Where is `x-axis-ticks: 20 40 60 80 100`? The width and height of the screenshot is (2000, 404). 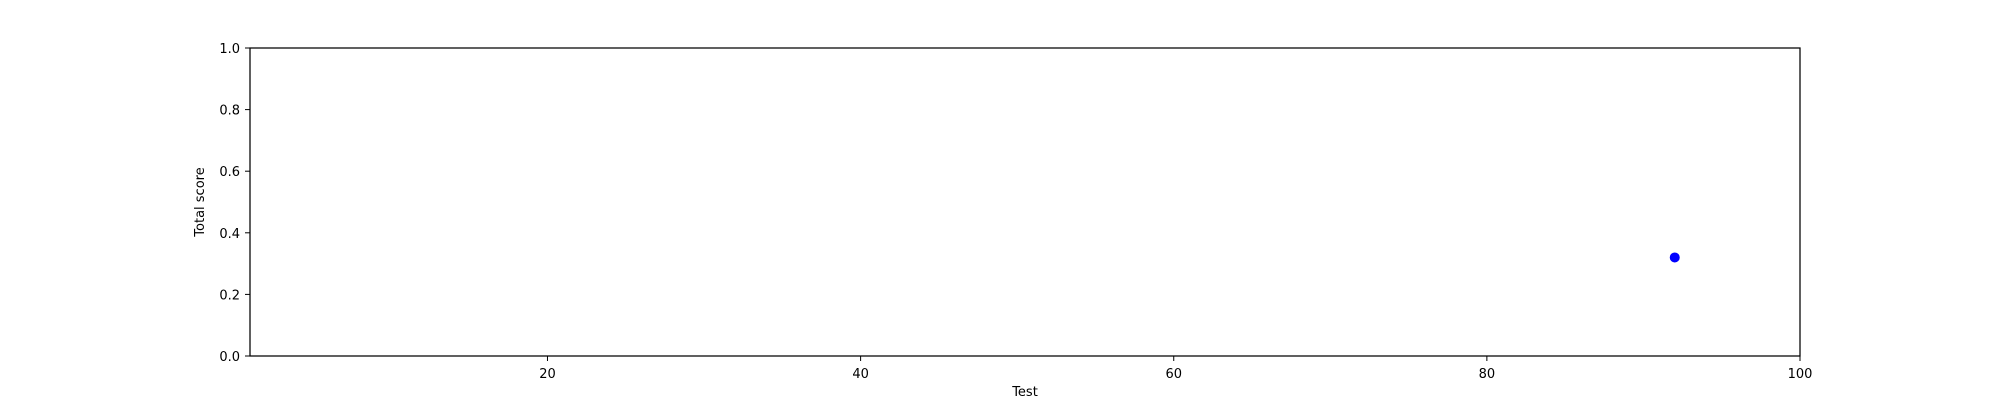 x-axis-ticks: 20 40 60 80 100 is located at coordinates (1175, 369).